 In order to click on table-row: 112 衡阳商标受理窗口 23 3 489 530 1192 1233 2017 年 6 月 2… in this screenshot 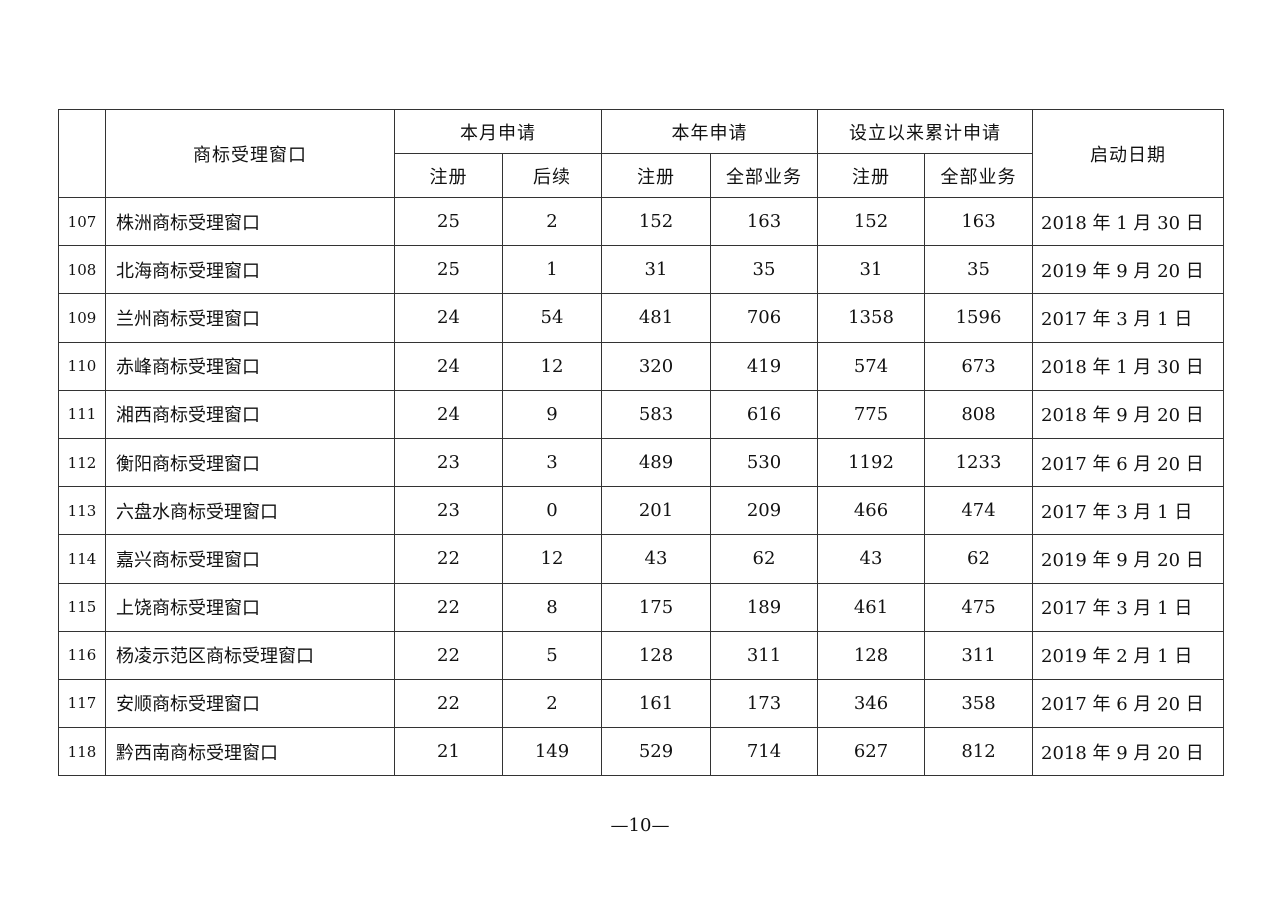, I will do `click(641, 462)`.